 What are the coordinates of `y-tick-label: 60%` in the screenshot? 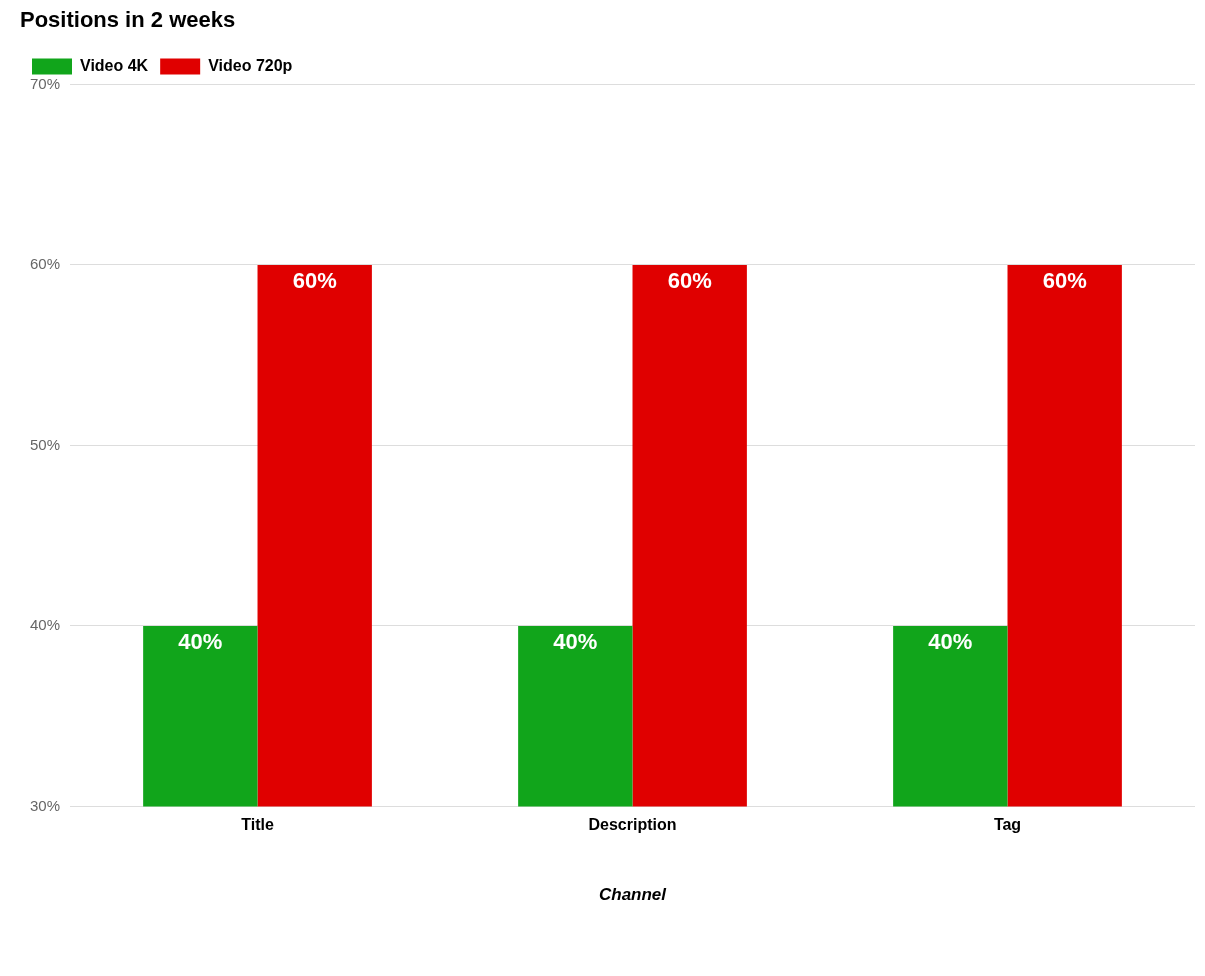 It's located at (45, 264).